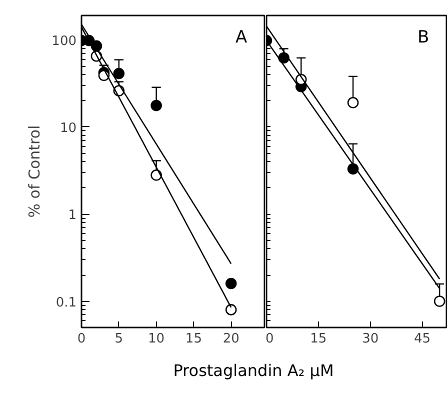  Describe the element at coordinates (64, 41) in the screenshot. I see `y-tick-label: 100` at that location.